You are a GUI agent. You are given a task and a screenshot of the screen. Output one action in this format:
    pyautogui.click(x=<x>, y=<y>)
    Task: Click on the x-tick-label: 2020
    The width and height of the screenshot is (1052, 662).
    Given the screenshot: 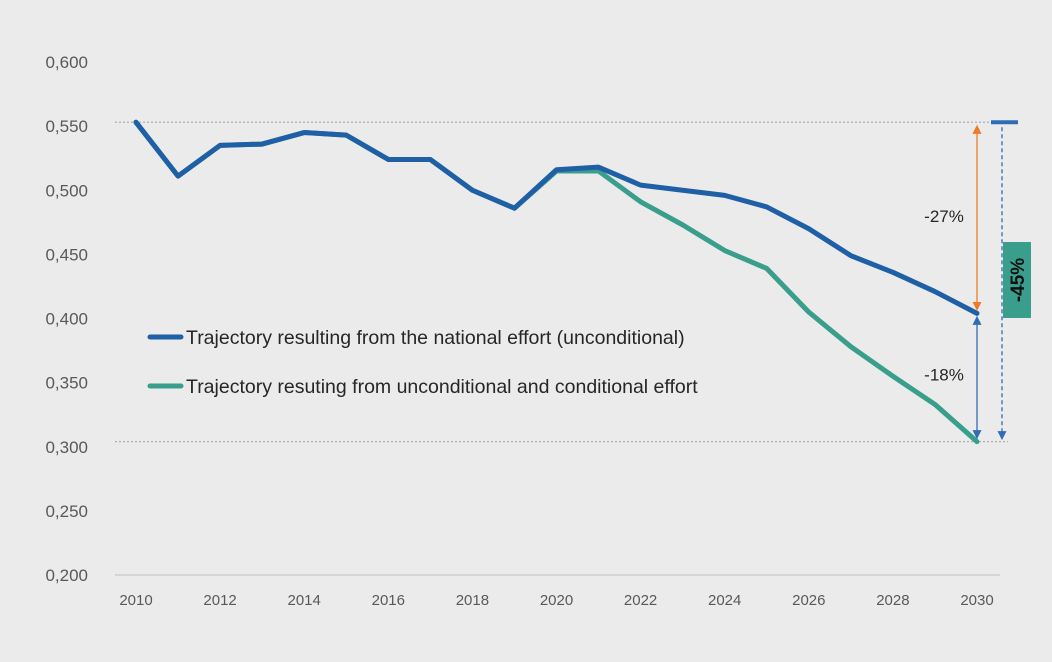 What is the action you would take?
    pyautogui.click(x=556, y=600)
    